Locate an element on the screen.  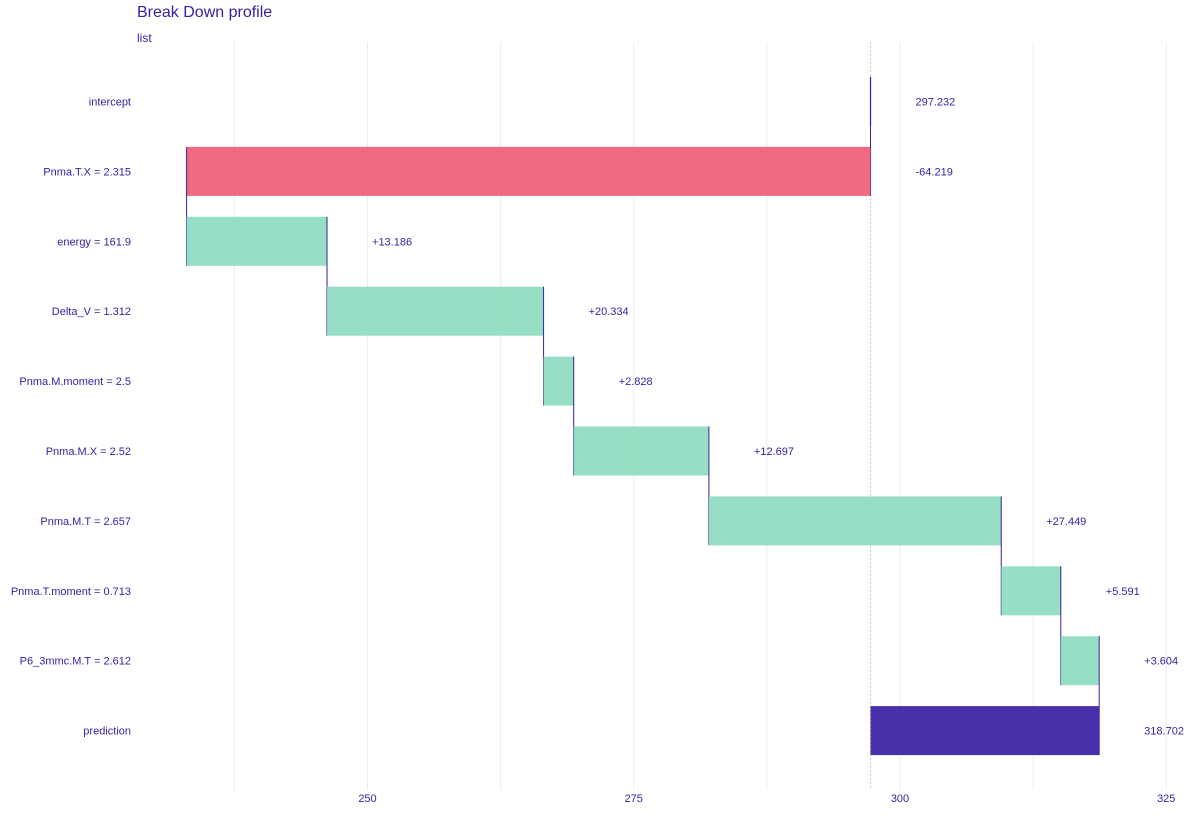
value-label: +27.449 is located at coordinates (1066, 522).